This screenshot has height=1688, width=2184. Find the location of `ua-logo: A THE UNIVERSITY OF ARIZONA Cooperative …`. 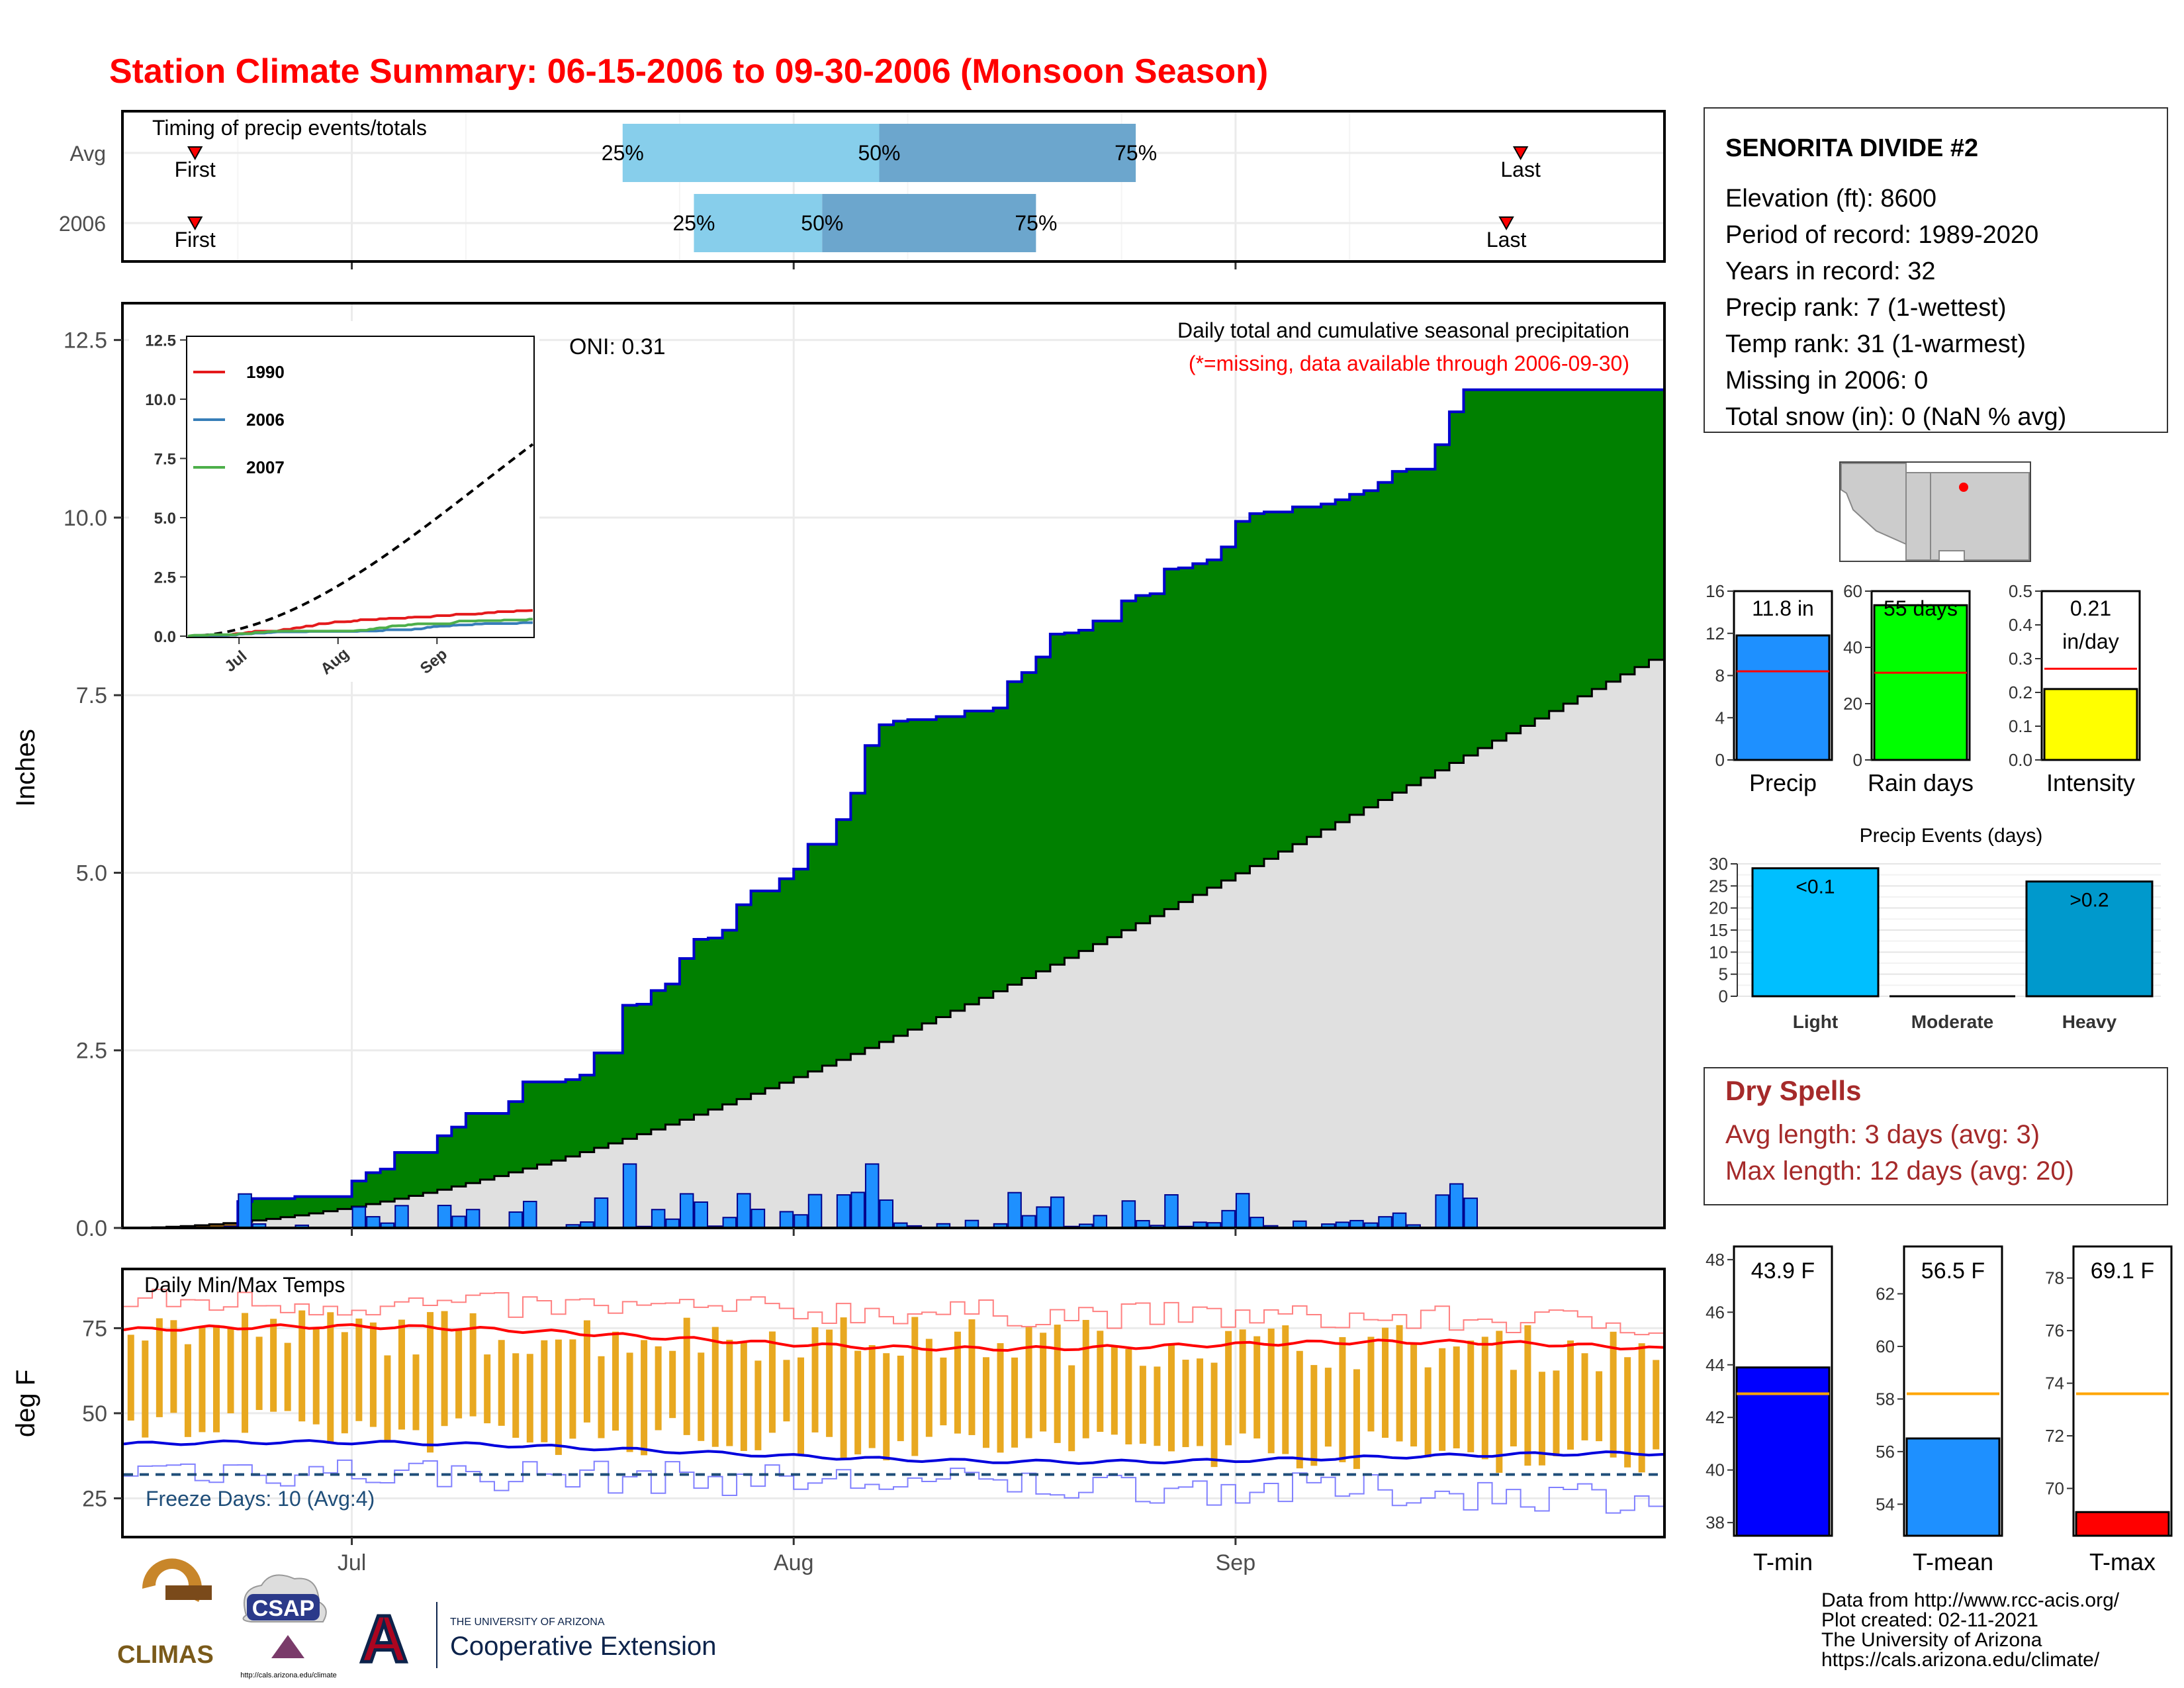

ua-logo: A THE UNIVERSITY OF ARIZONA Cooperative … is located at coordinates (537, 1639).